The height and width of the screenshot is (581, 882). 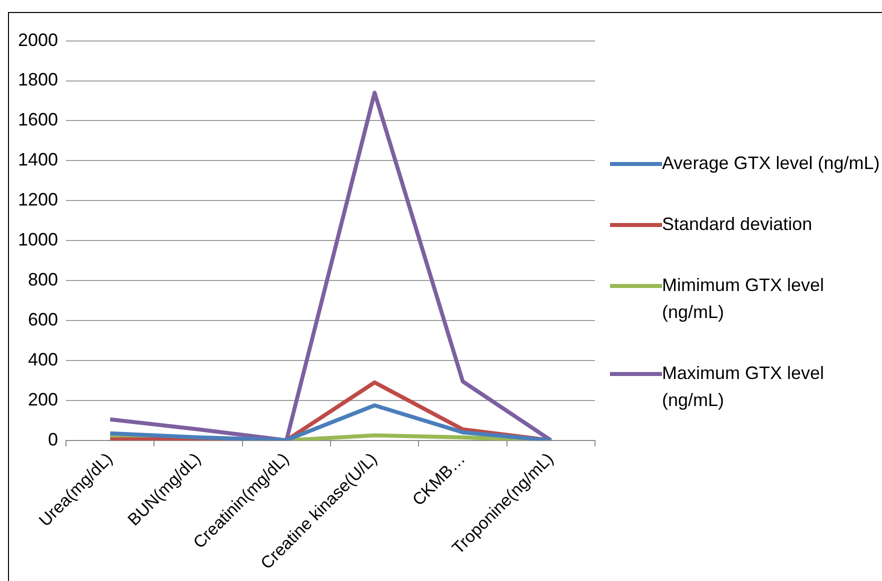 What do you see at coordinates (38, 120) in the screenshot?
I see `y-tick-label: 1600` at bounding box center [38, 120].